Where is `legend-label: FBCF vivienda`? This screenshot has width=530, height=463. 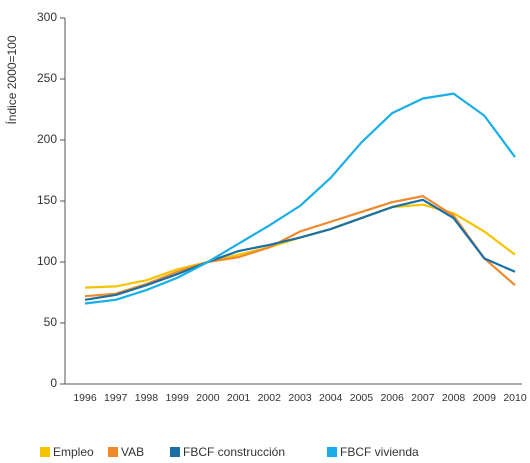
legend-label: FBCF vivienda is located at coordinates (379, 452).